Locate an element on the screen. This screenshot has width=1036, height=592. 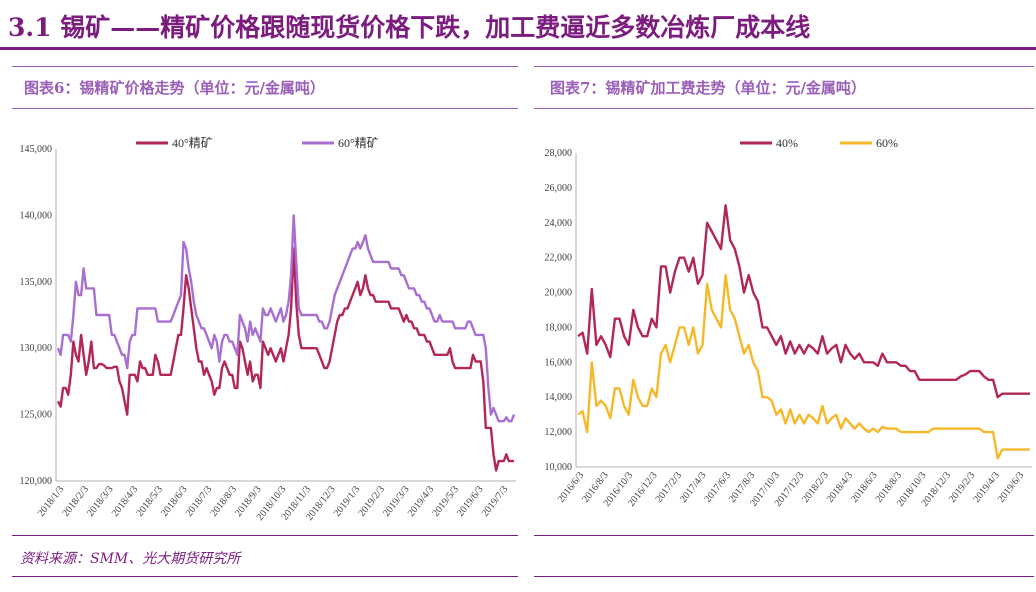
figure6-top-rule is located at coordinates (265, 66).